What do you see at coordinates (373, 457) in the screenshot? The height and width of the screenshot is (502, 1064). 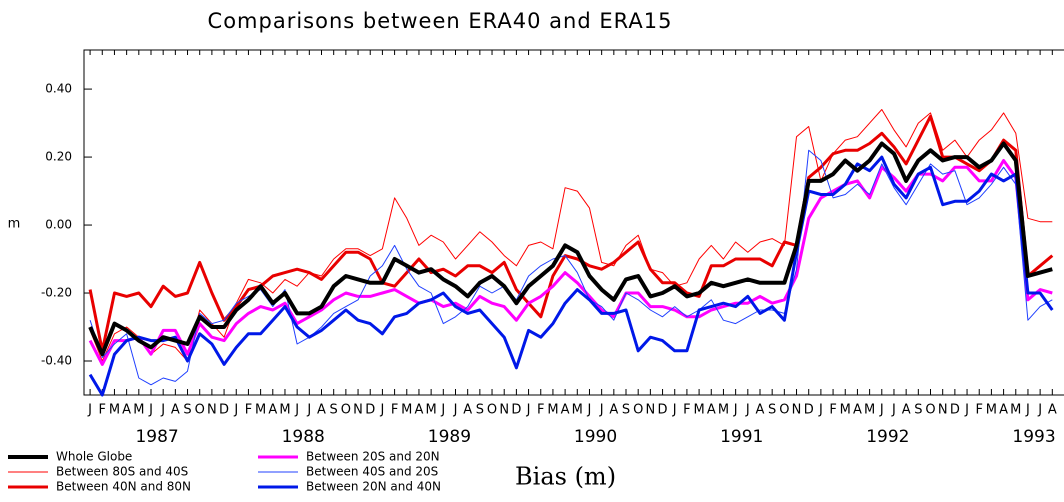 I see `legend-label: Between 20S and 20N` at bounding box center [373, 457].